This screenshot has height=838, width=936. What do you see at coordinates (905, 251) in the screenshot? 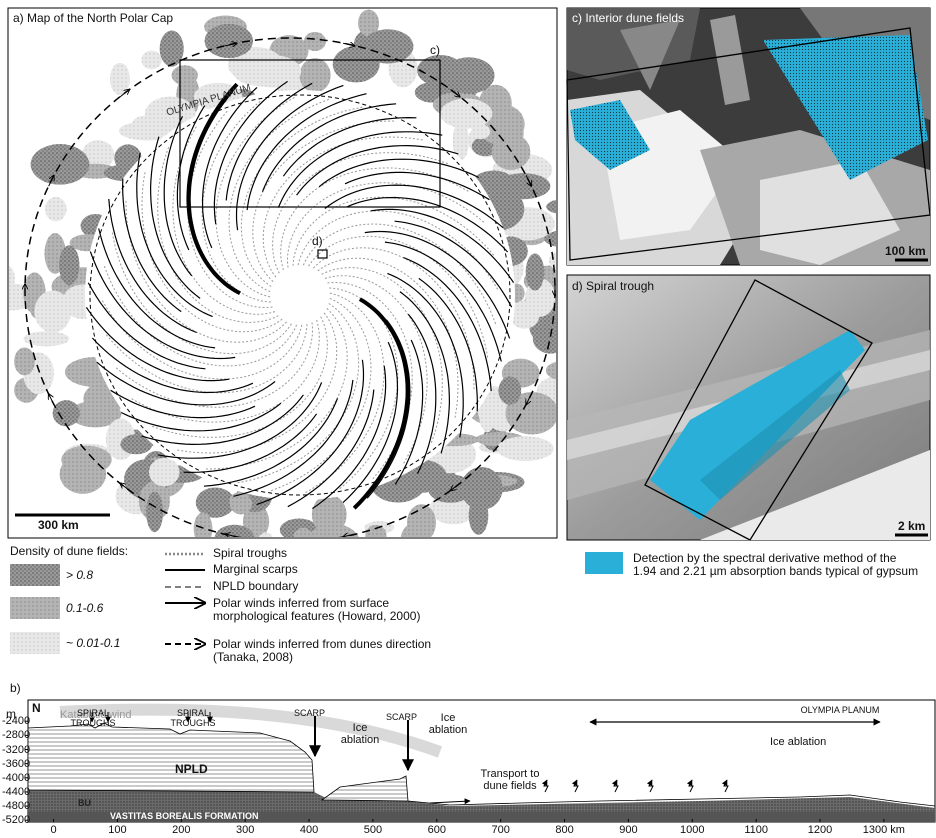
I see `scale-label: 100 km` at bounding box center [905, 251].